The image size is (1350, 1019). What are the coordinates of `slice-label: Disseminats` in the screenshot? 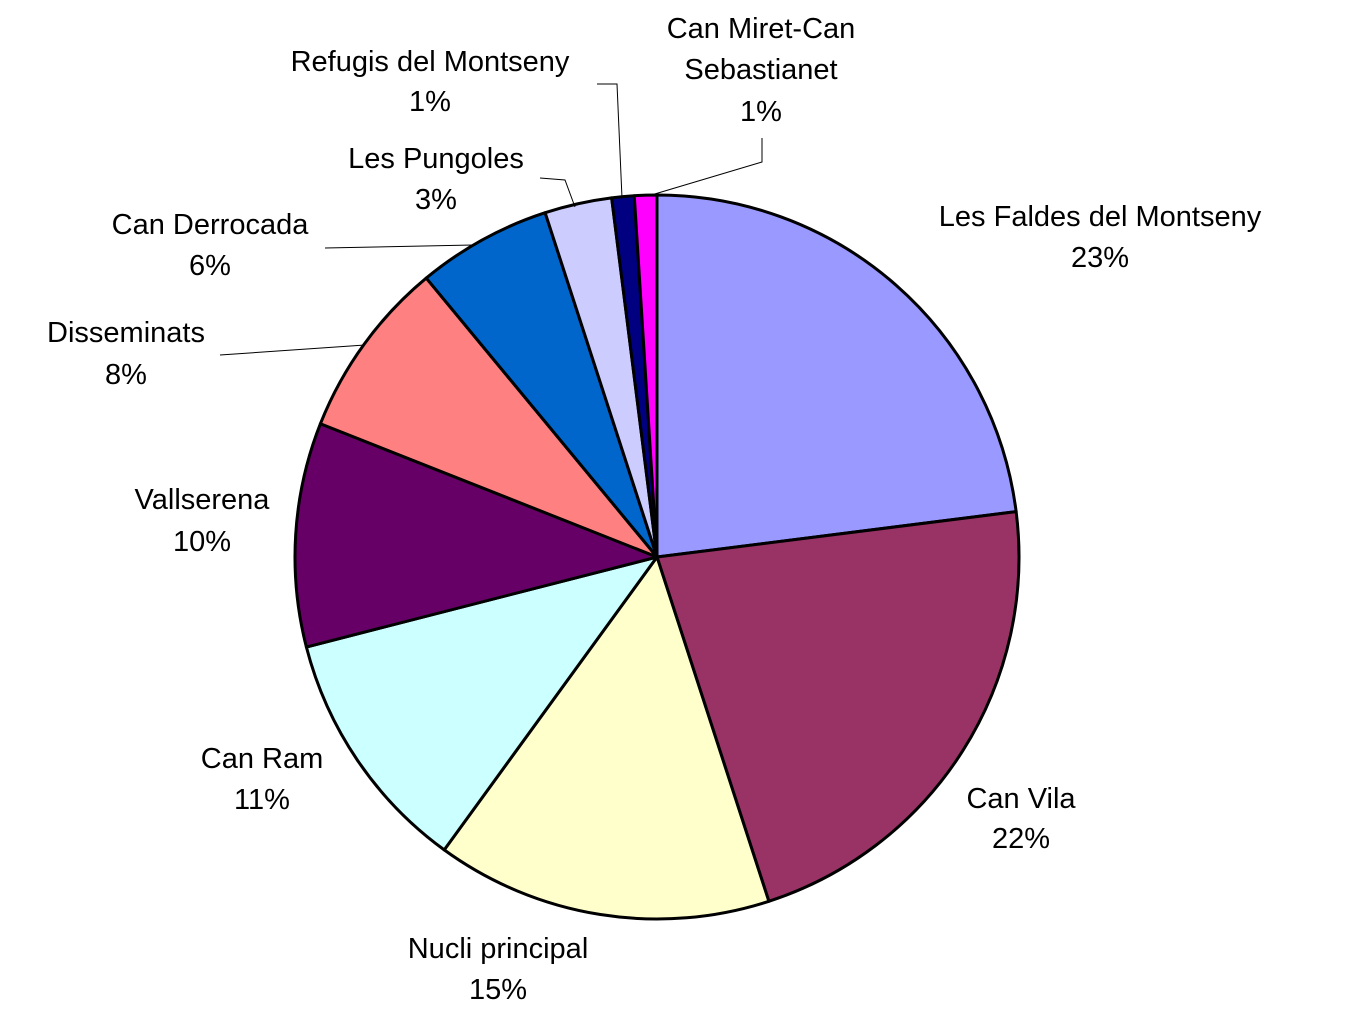 It's located at (126, 333).